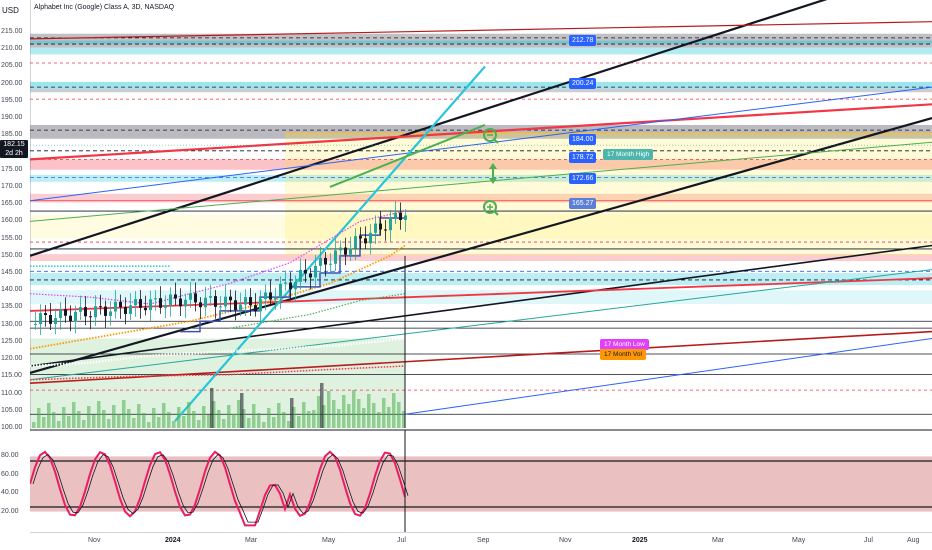 This screenshot has height=550, width=932. Describe the element at coordinates (868, 540) in the screenshot. I see `time-tick: Jul` at that location.